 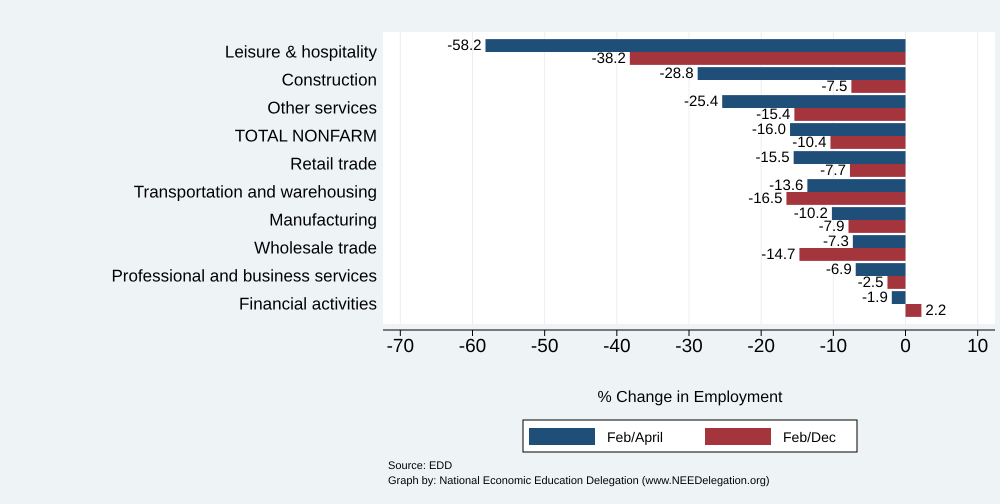 What do you see at coordinates (301, 52) in the screenshot?
I see `y-tick-label: Leisure & hospitality` at bounding box center [301, 52].